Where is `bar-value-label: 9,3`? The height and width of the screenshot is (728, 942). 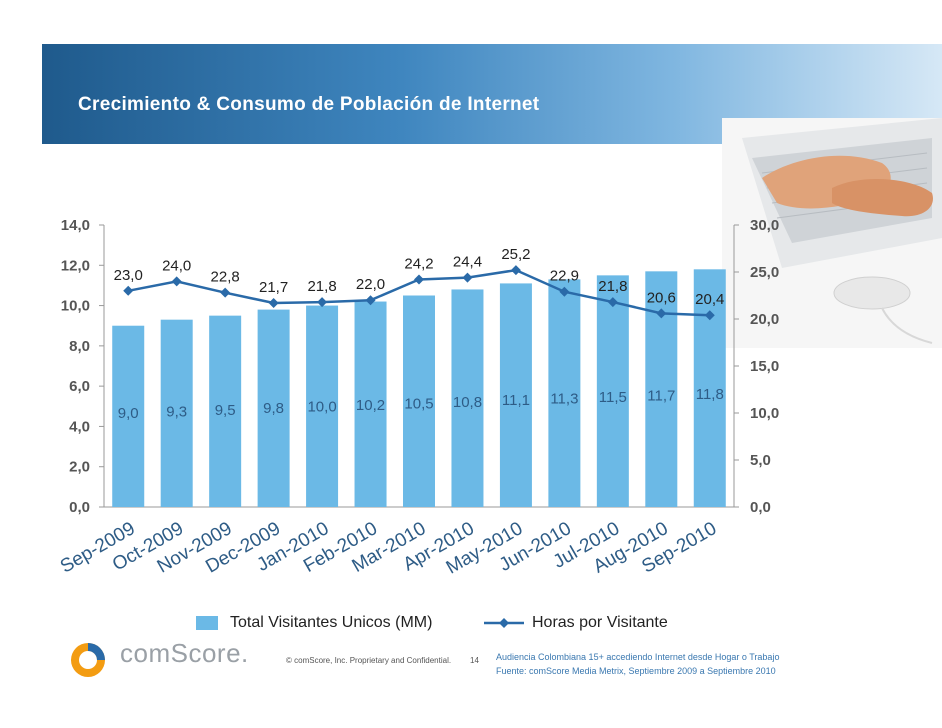 bar-value-label: 9,3 is located at coordinates (176, 411).